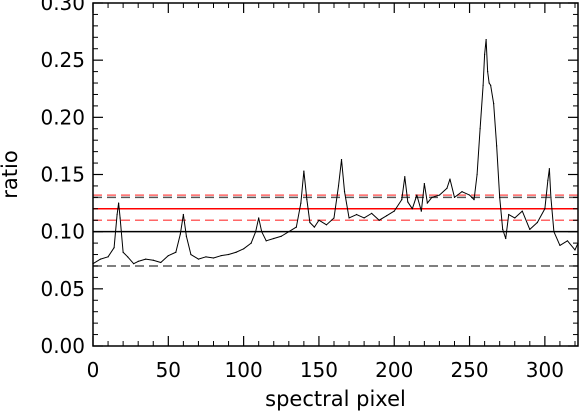  Describe the element at coordinates (335, 399) in the screenshot. I see `x-axis-title: spectral pixel` at that location.